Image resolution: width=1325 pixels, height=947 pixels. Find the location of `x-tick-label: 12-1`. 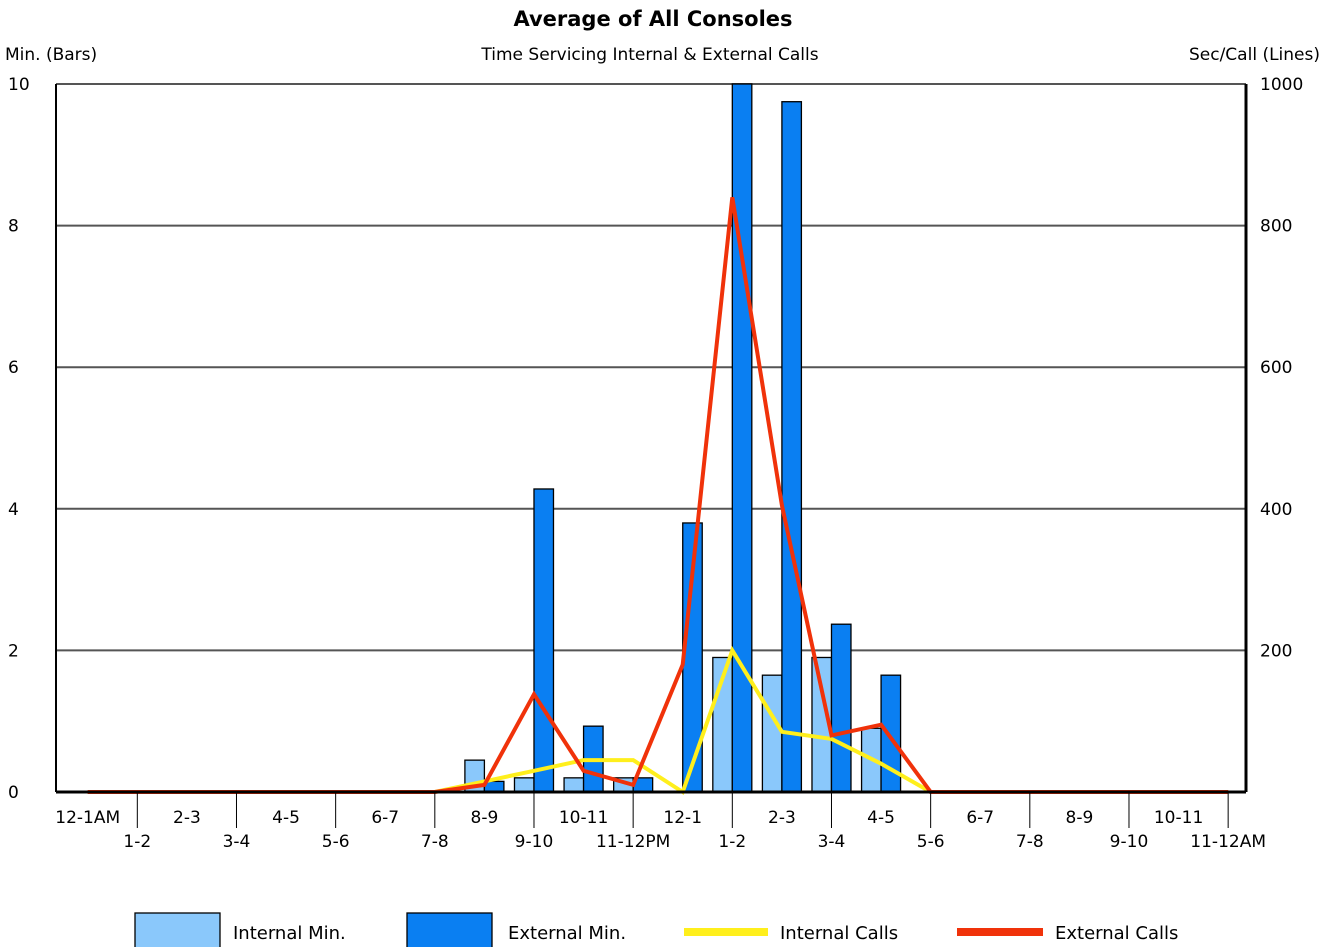

x-tick-label: 12-1 is located at coordinates (682, 818).